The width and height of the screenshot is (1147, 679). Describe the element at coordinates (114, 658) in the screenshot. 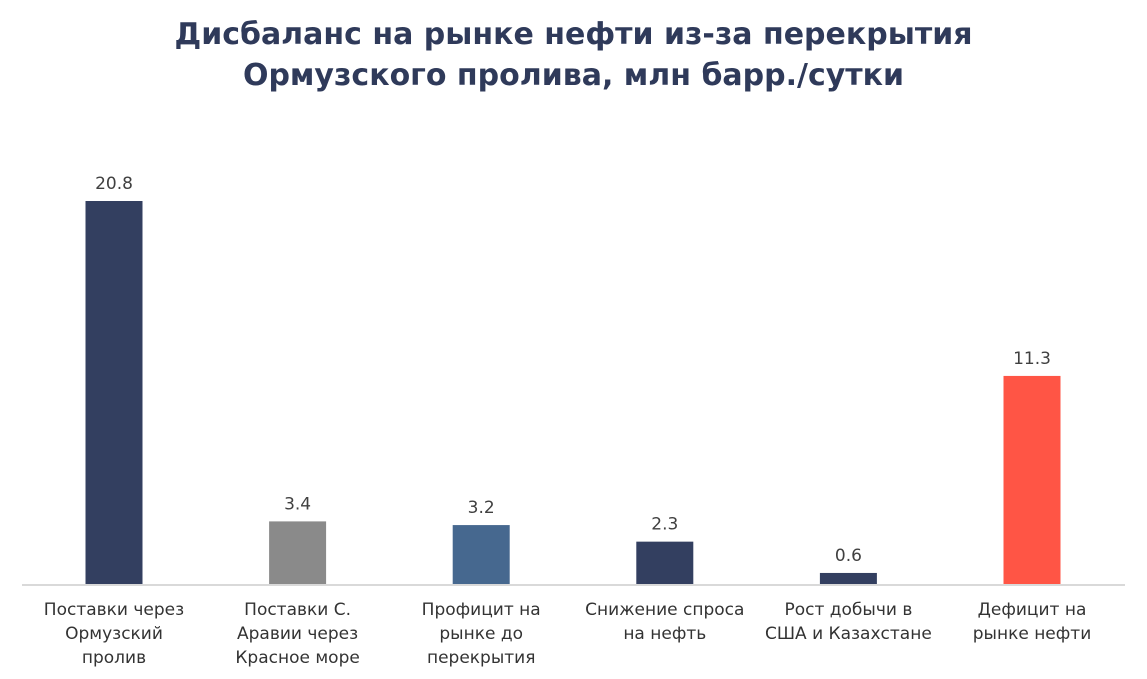

I see `category-label: пролив` at that location.